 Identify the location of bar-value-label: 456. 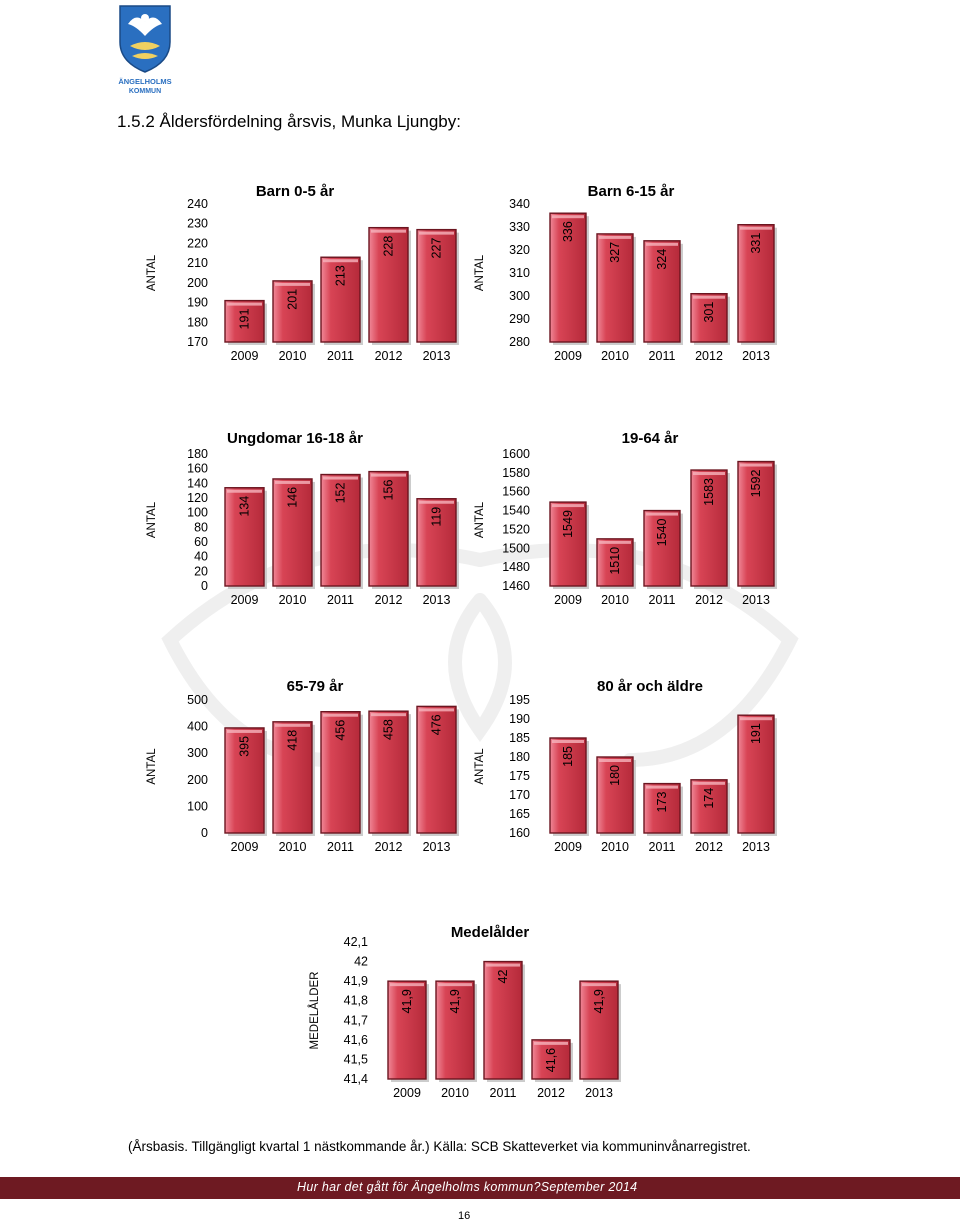
(341, 730).